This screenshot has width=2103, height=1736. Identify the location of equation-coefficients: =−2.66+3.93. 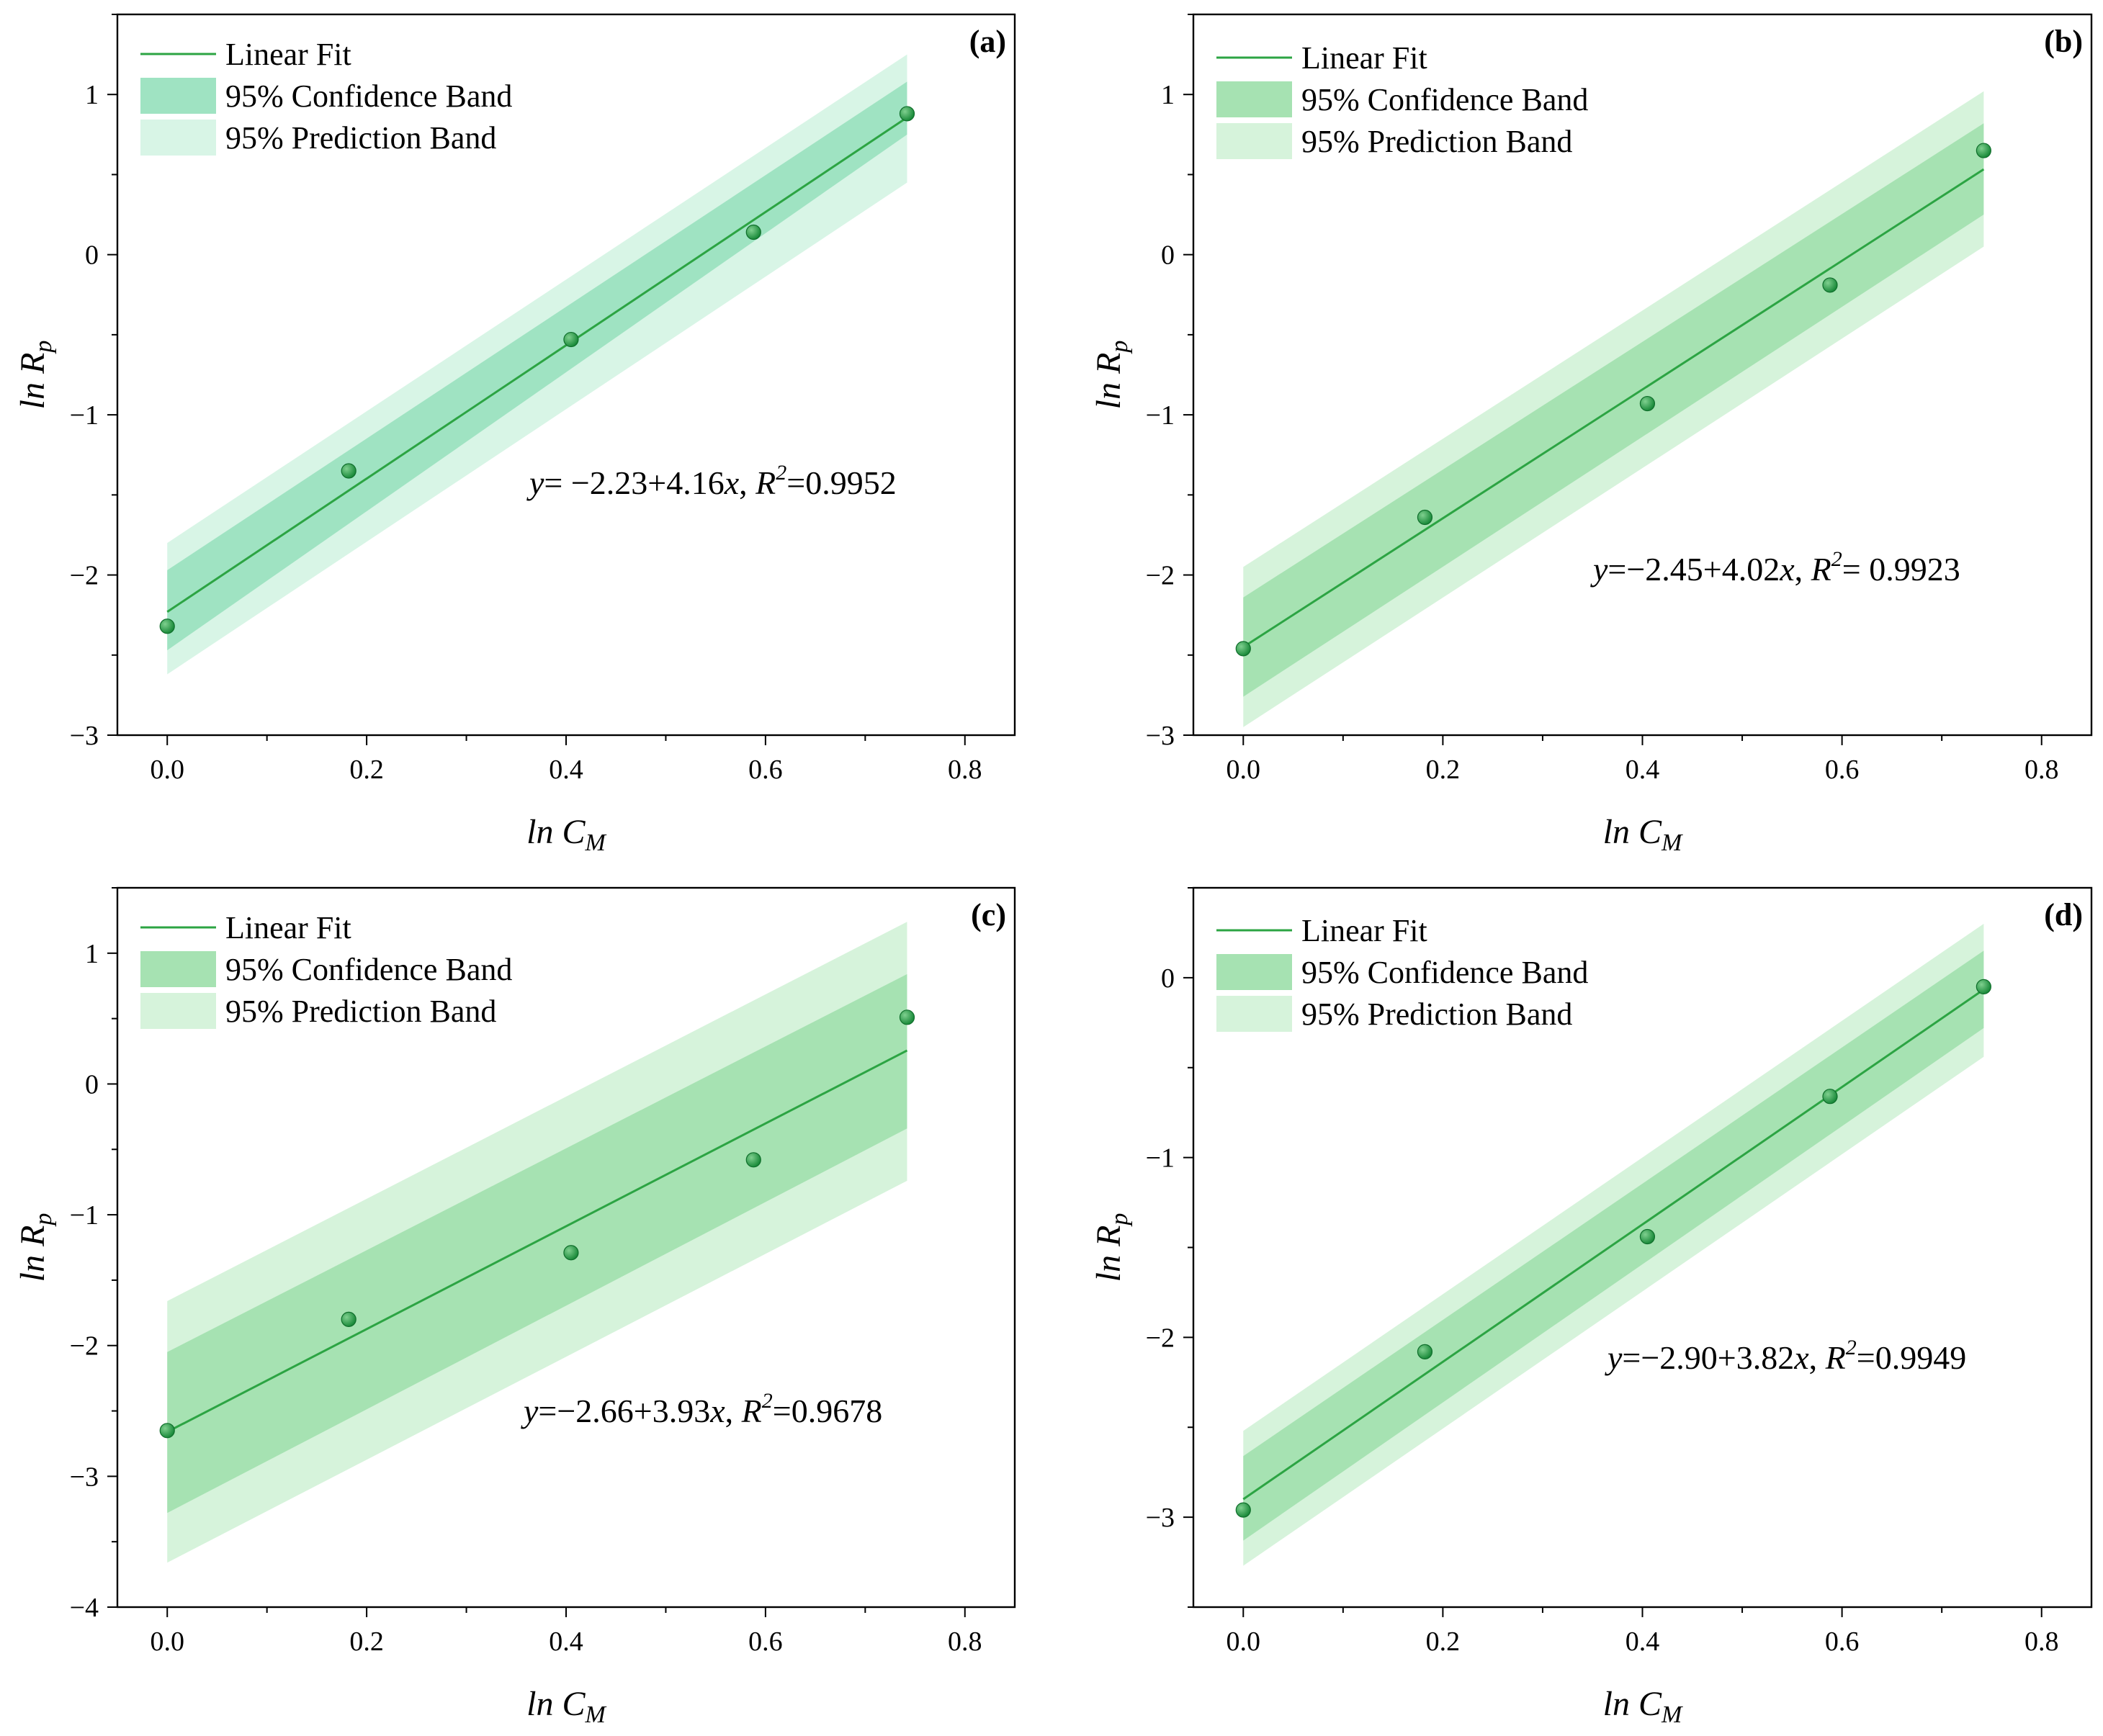
(624, 1411).